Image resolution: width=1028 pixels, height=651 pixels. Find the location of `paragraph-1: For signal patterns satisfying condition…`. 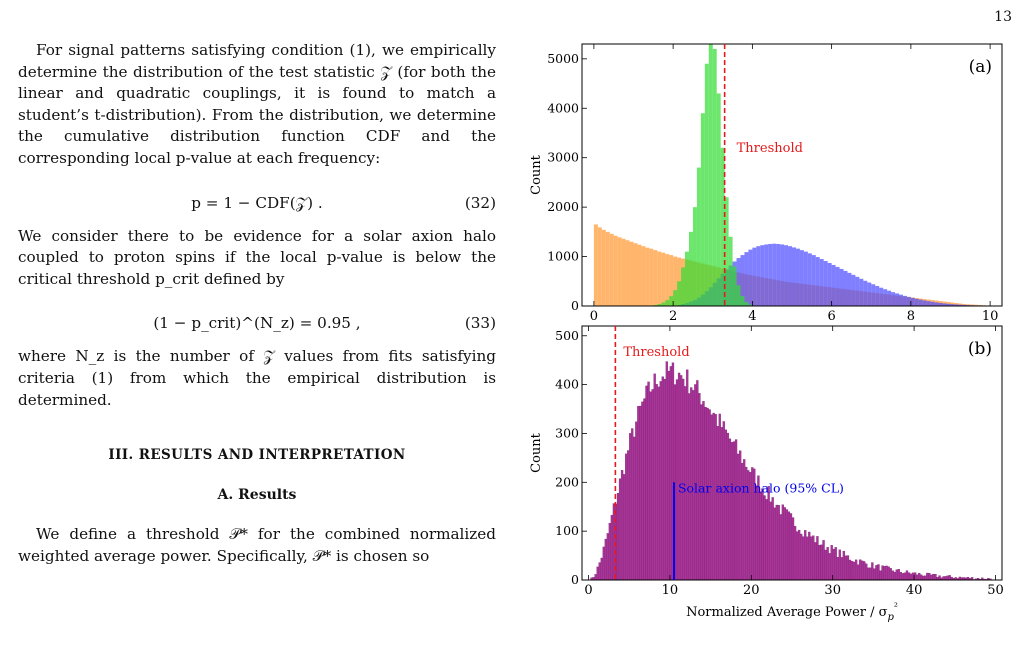

paragraph-1: For signal patterns satisfying condition… is located at coordinates (257, 104).